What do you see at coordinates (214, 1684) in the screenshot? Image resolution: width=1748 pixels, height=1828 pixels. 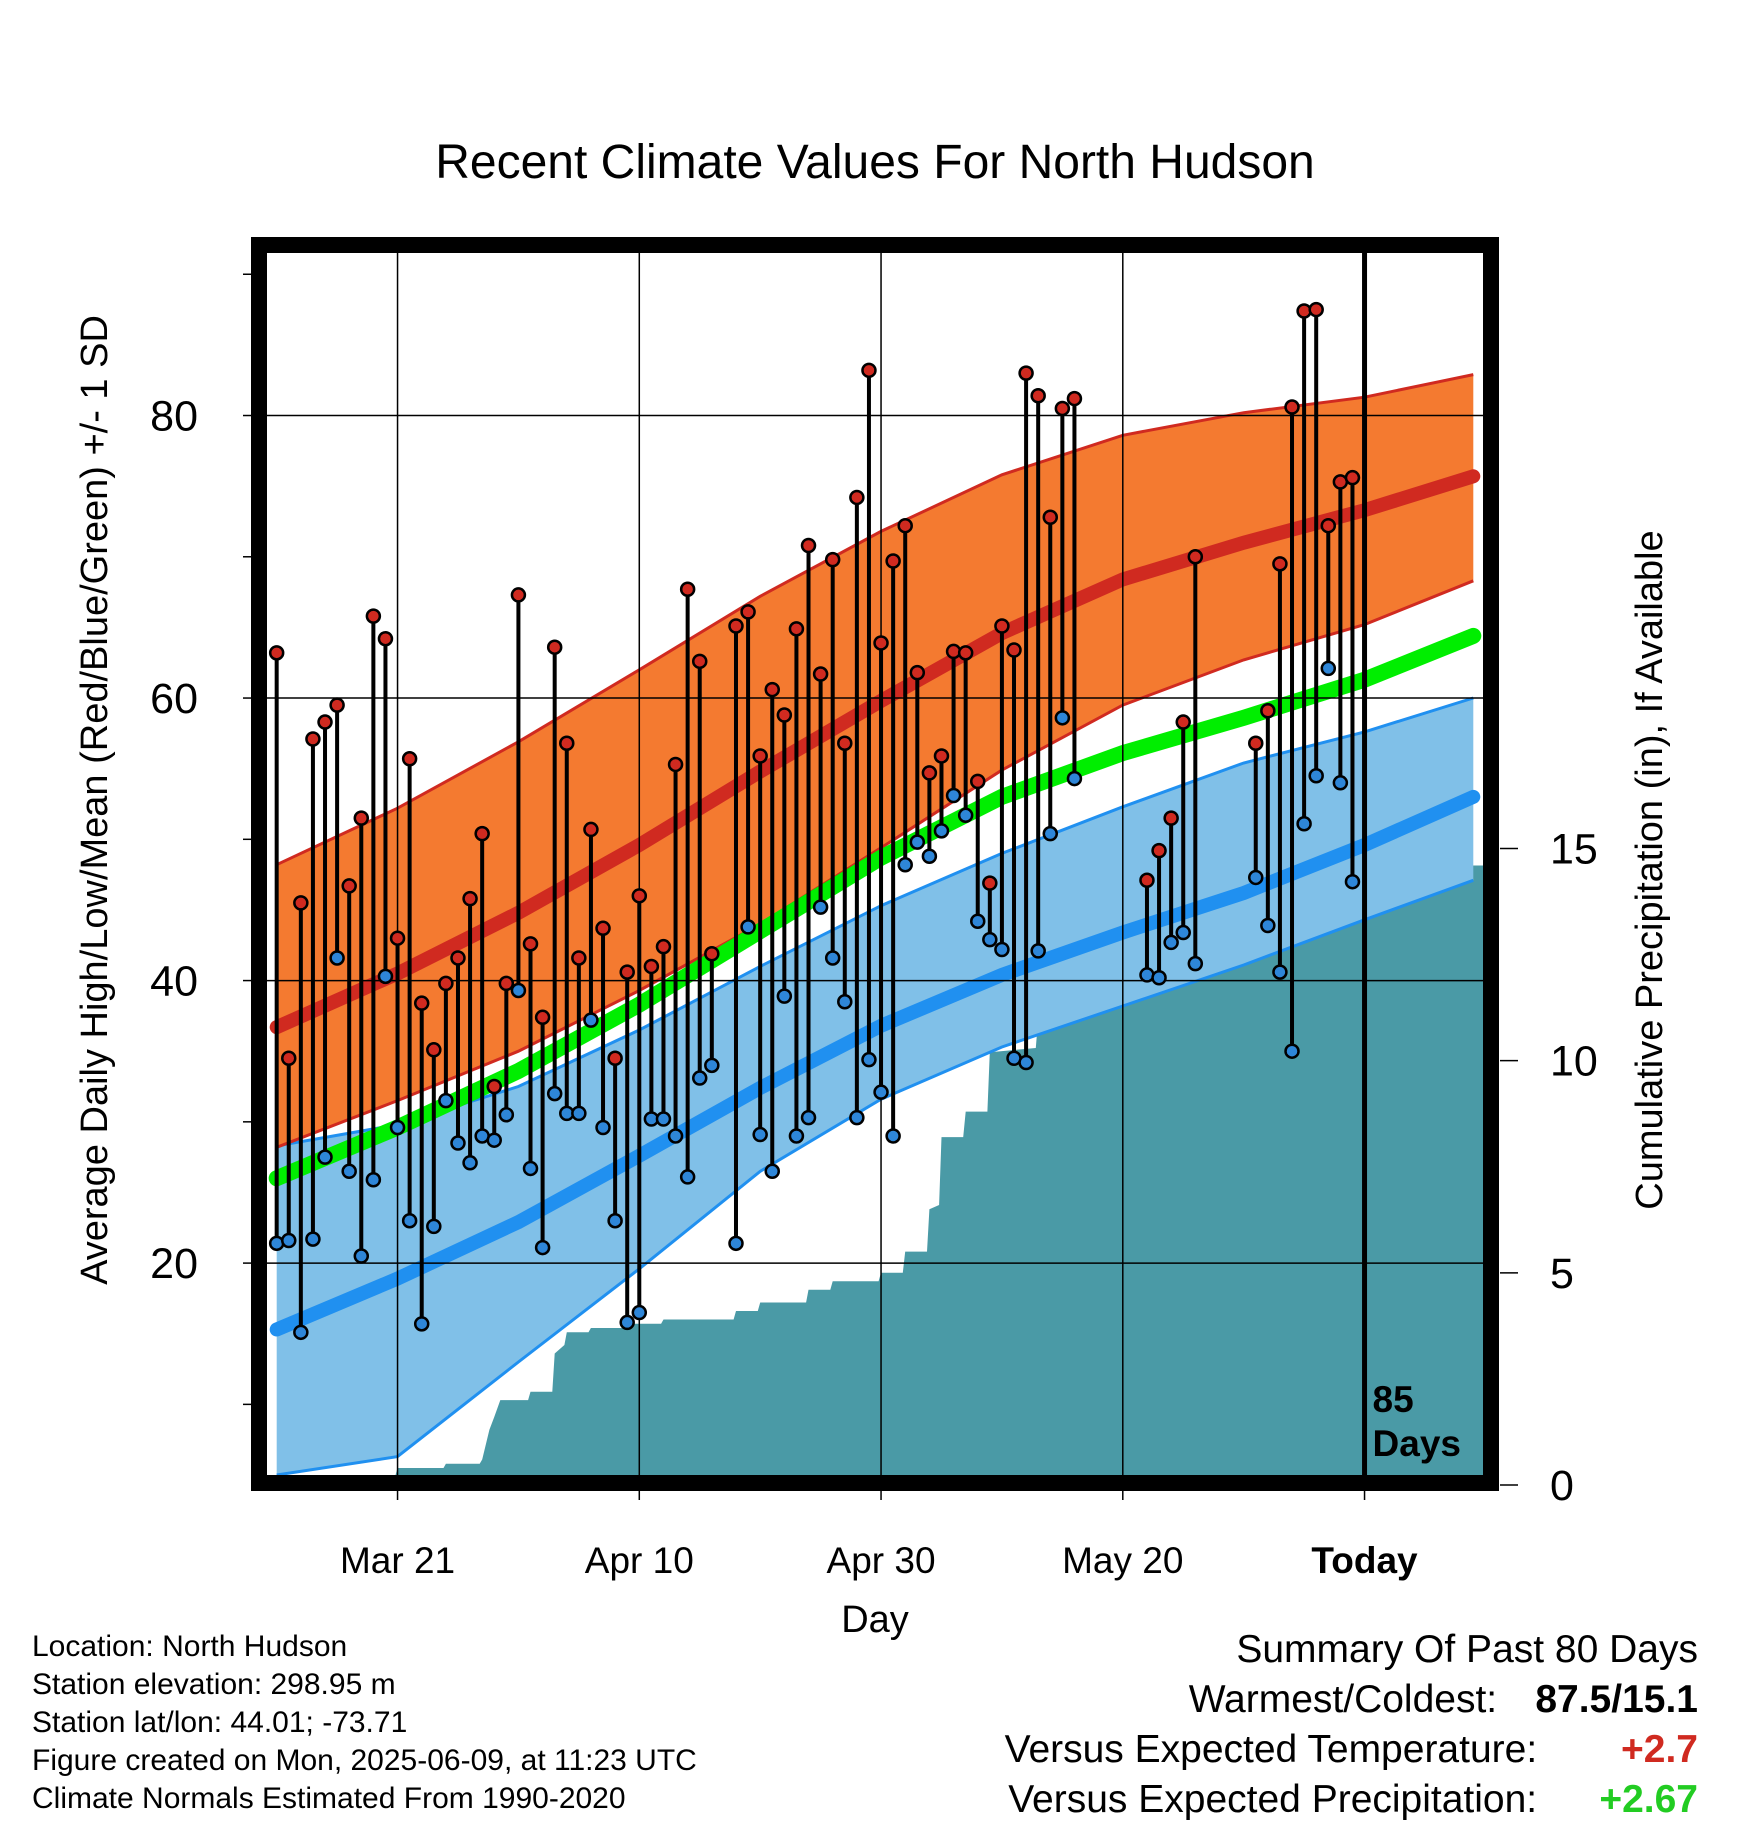 I see `elevation-text: Station elevation: 298.95 m` at bounding box center [214, 1684].